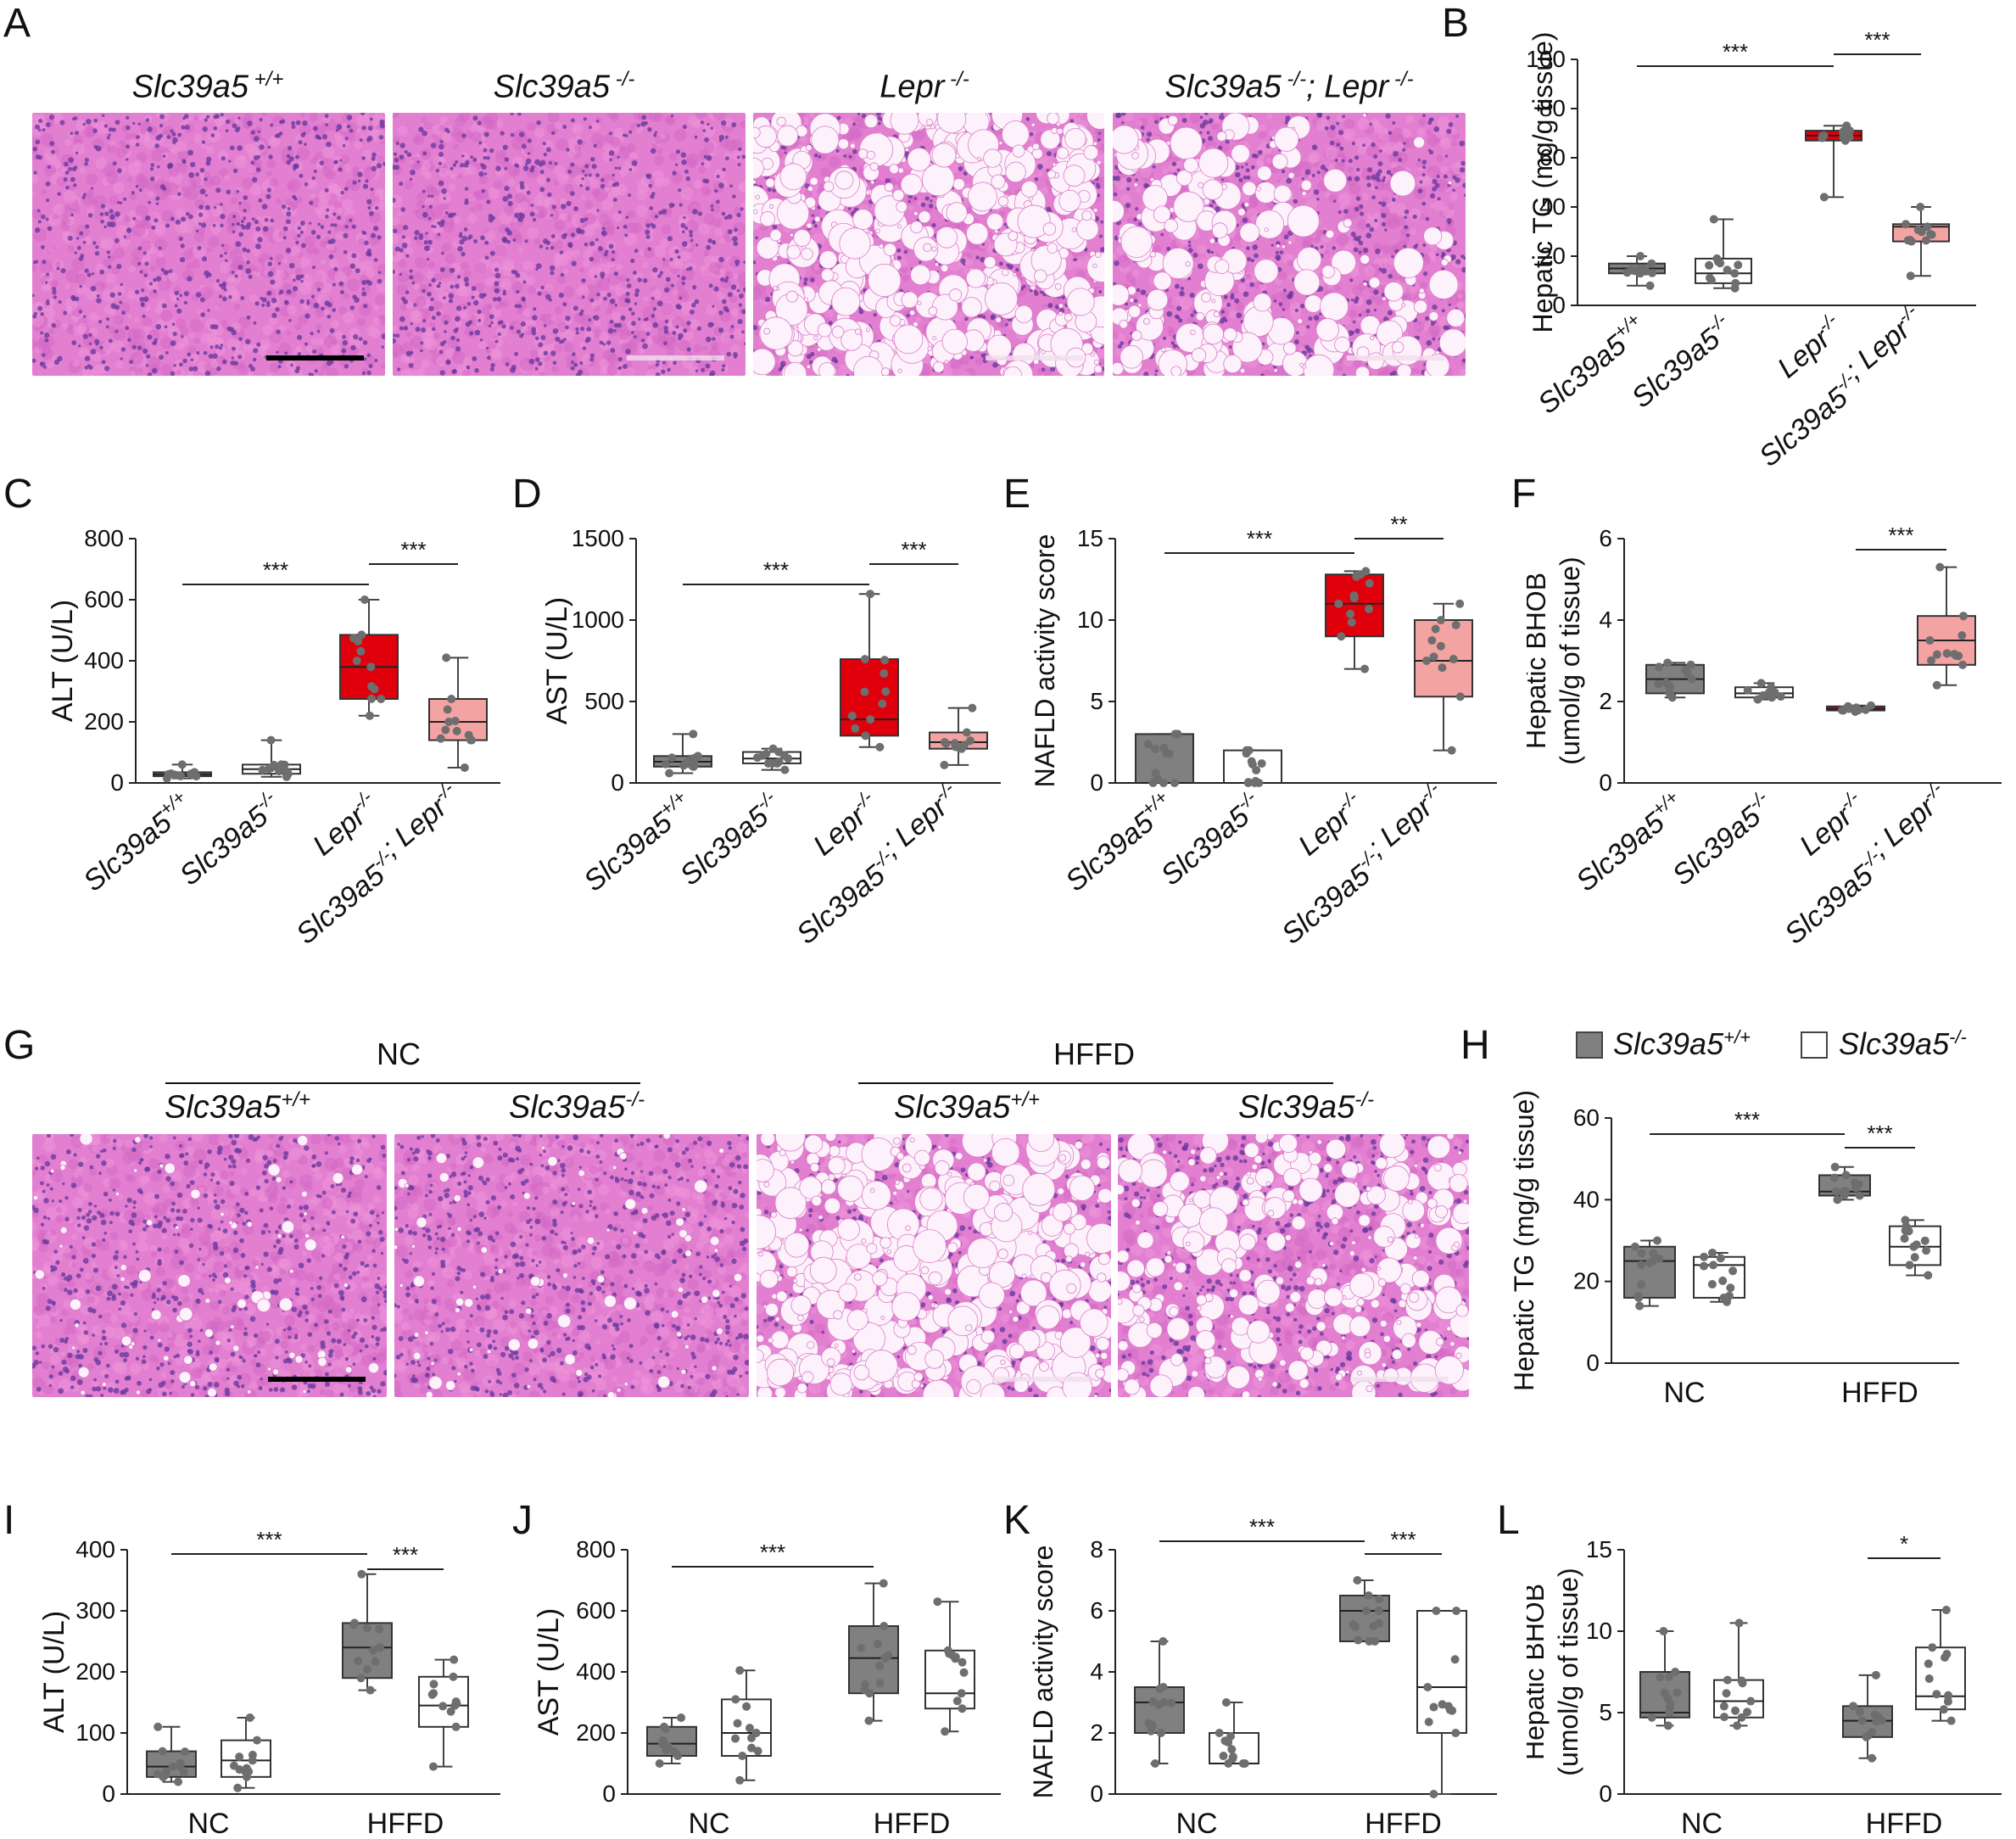 The height and width of the screenshot is (1839, 2016). What do you see at coordinates (399, 1054) in the screenshot?
I see `group-title-nc: NC` at bounding box center [399, 1054].